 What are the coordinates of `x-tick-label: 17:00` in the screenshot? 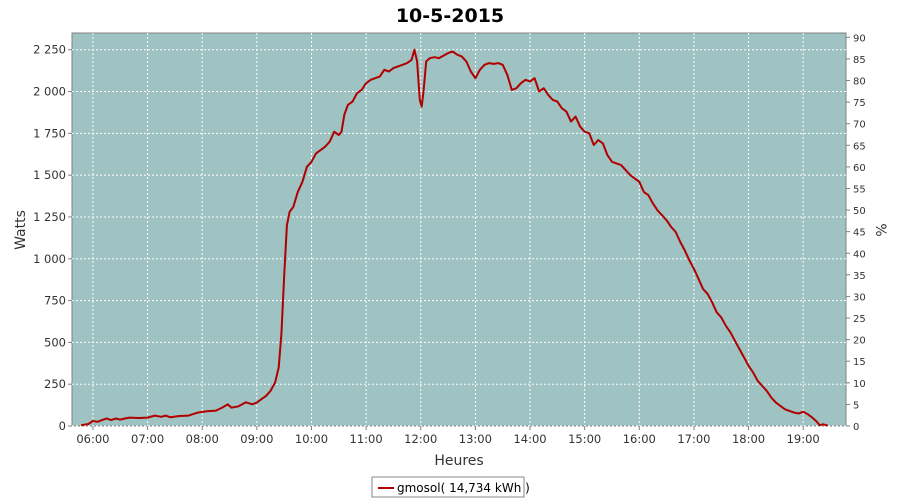 It's located at (693, 439).